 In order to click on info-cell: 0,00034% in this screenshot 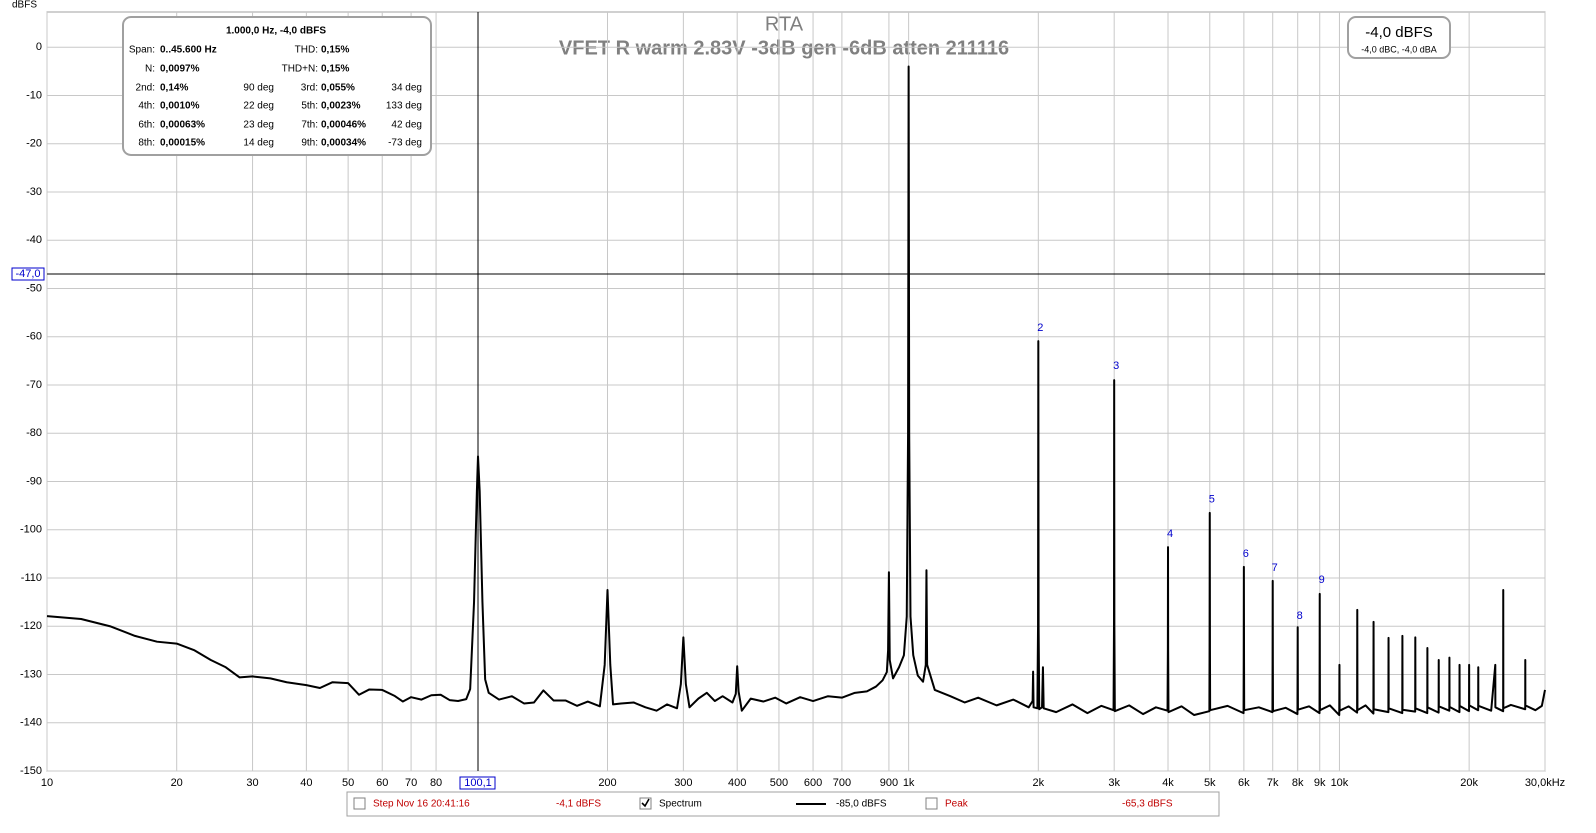, I will do `click(343, 143)`.